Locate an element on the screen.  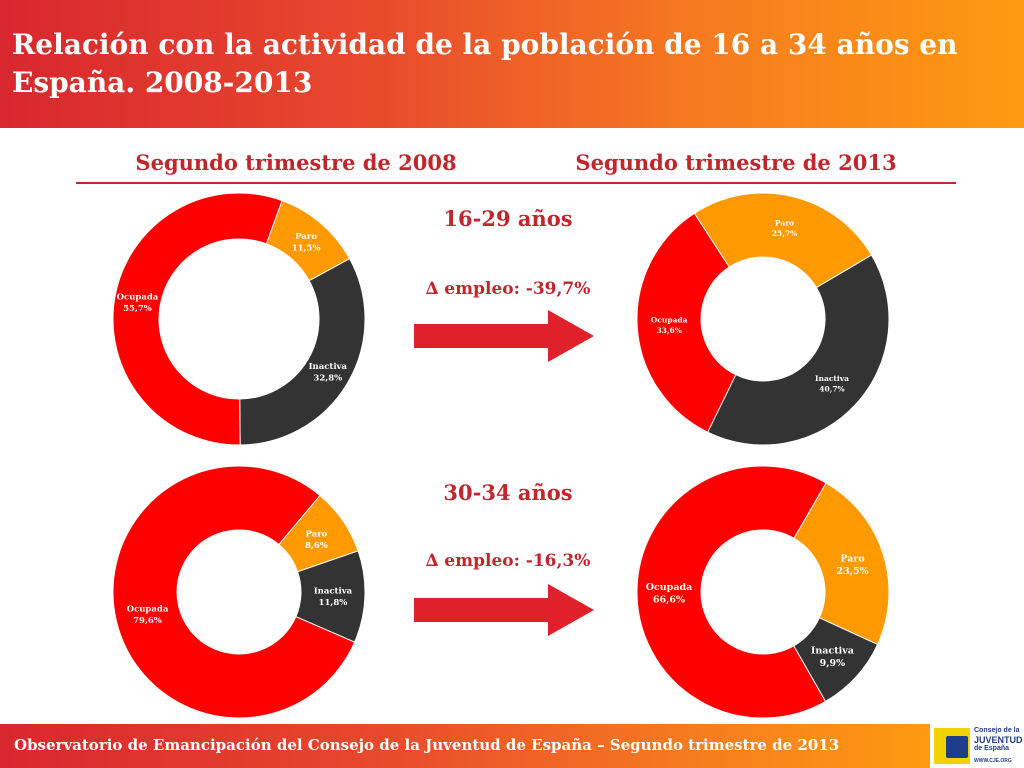
slice-label-inactiva: Inactiva 40,7% is located at coordinates (832, 384).